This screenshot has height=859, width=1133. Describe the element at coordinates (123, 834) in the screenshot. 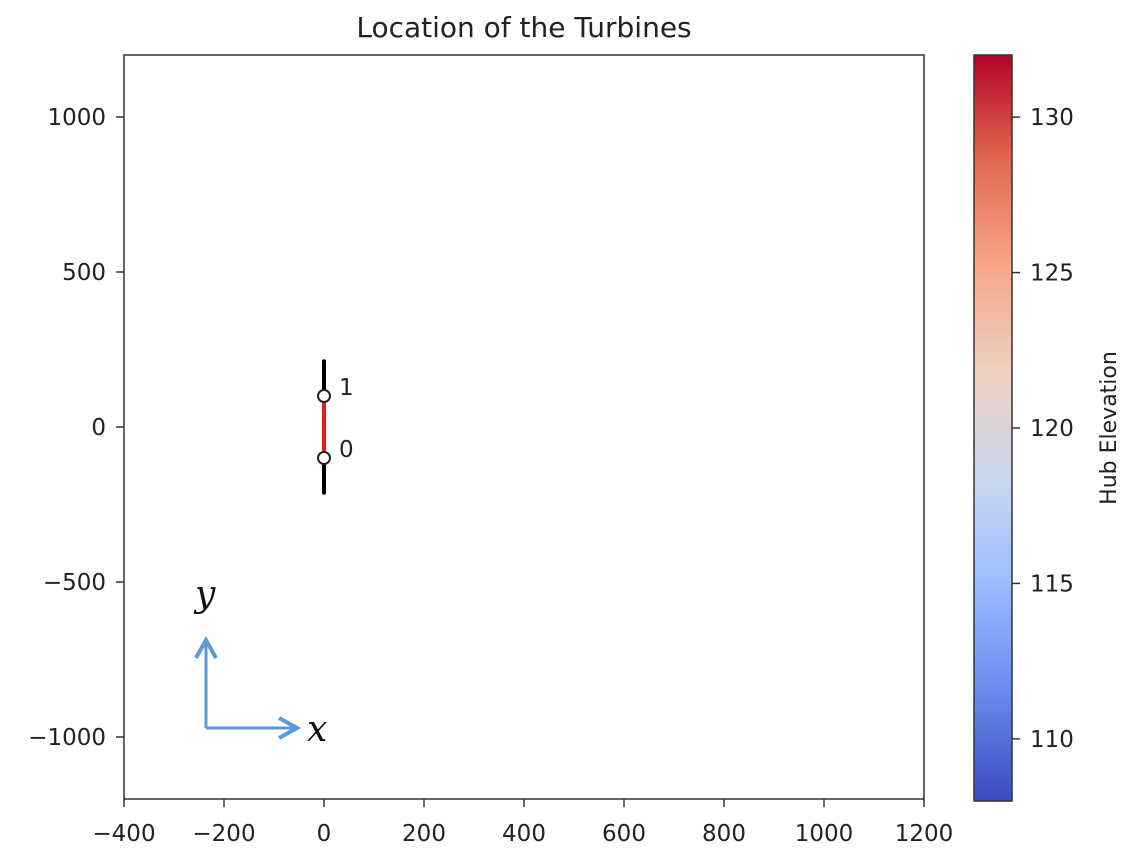

I see `x-tick-label: −400` at that location.